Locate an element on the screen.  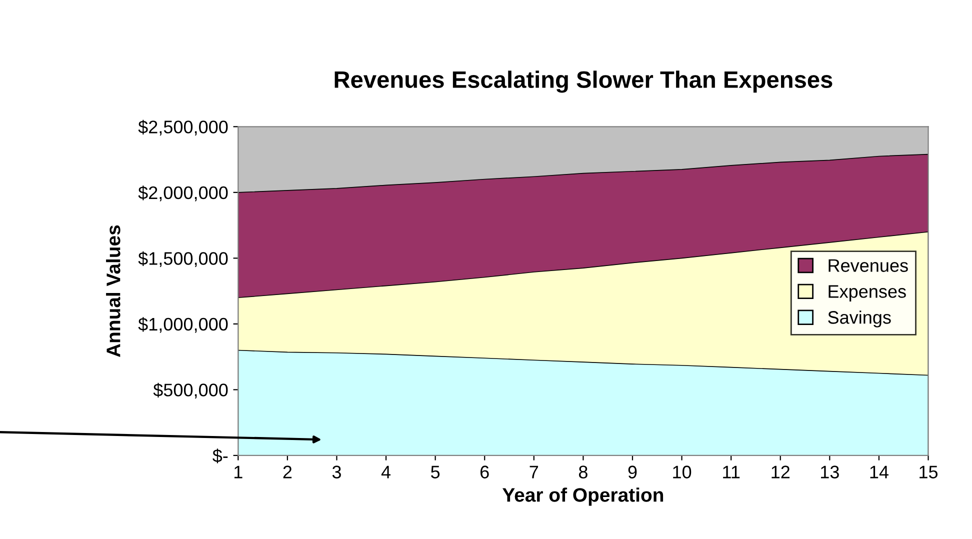
x-tick-label: 13 is located at coordinates (830, 472).